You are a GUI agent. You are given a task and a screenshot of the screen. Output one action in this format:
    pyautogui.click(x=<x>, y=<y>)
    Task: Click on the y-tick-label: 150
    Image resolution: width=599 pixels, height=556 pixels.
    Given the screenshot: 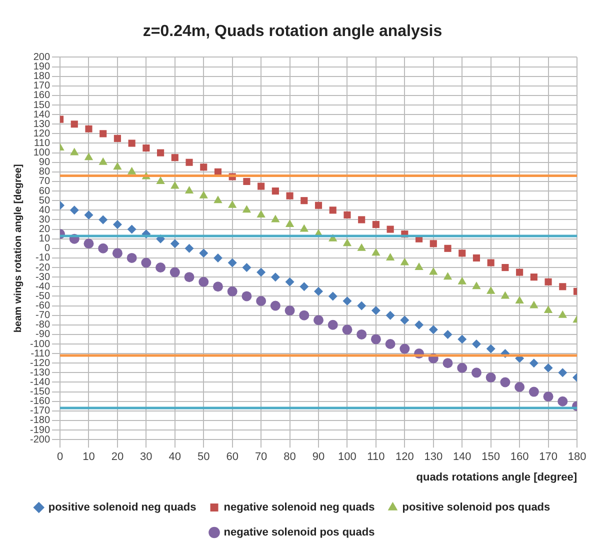 What is the action you would take?
    pyautogui.click(x=41, y=105)
    